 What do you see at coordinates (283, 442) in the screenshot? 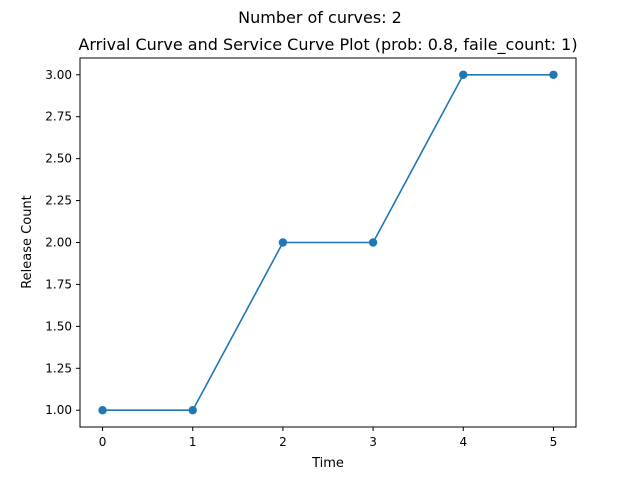
I see `x-tick-label: 2` at bounding box center [283, 442].